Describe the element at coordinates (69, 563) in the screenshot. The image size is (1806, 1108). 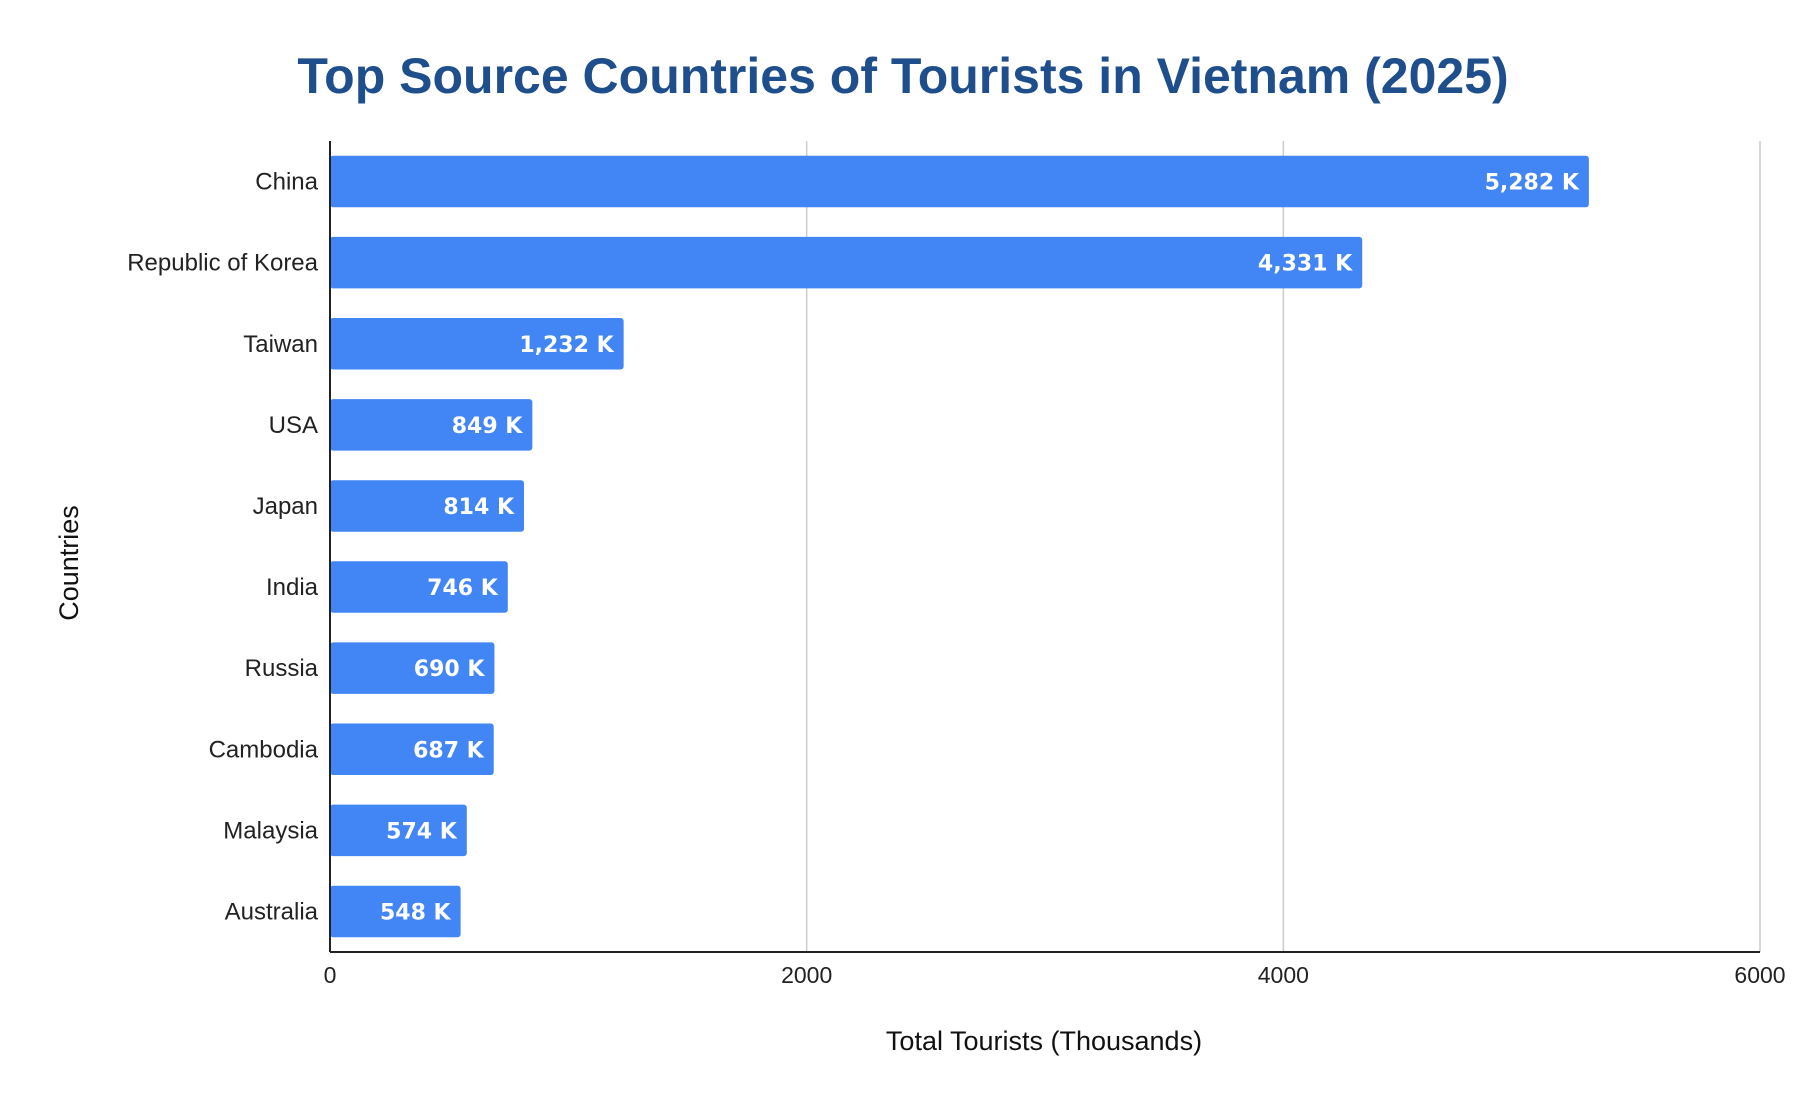
I see `y-axis-title: Countries` at that location.